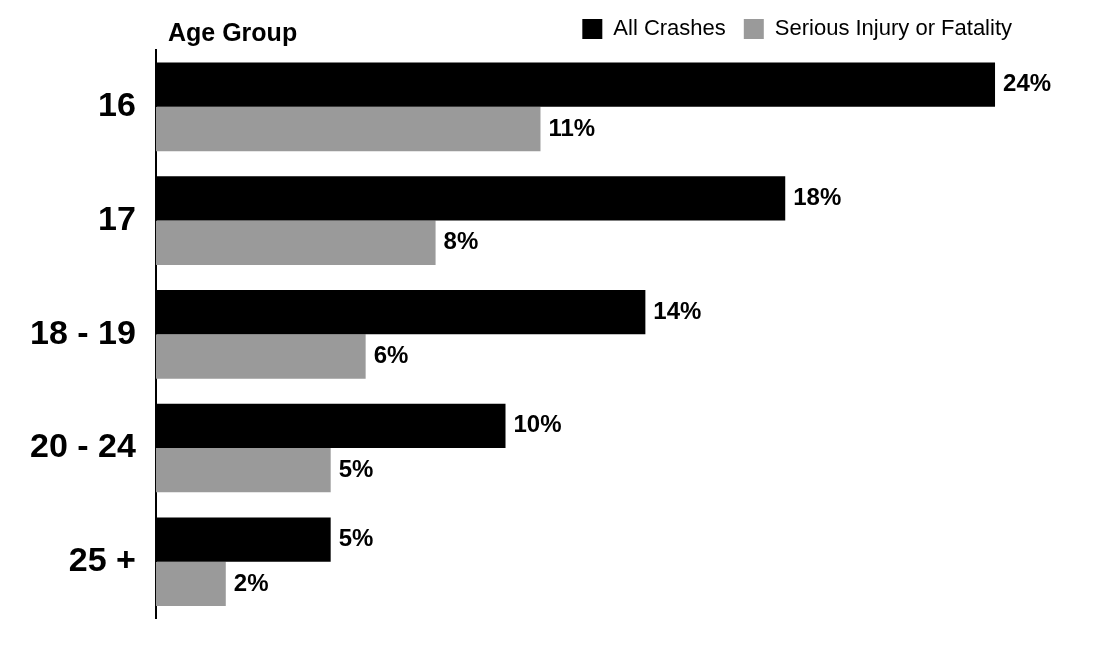 The height and width of the screenshot is (659, 1110). I want to click on y-tick-label: 25 +, so click(102, 559).